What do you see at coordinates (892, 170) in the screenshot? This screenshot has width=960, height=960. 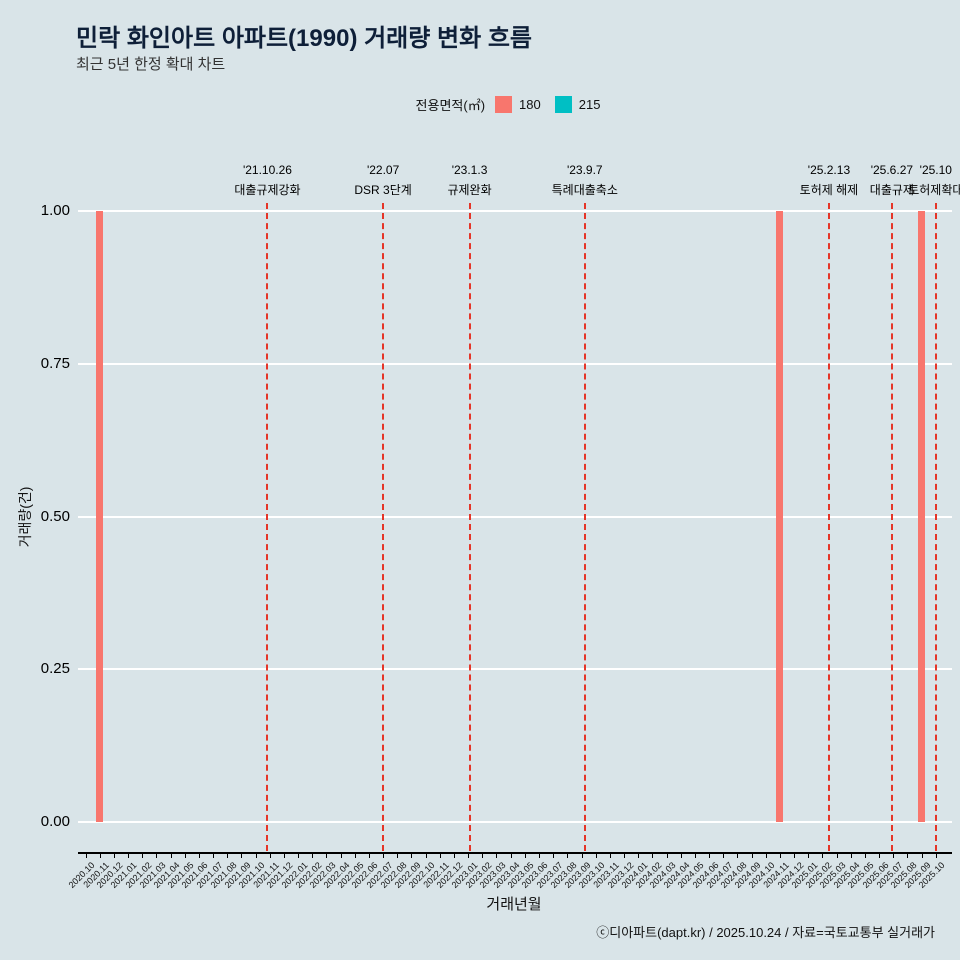 I see `annotation-date: '25.6.27` at bounding box center [892, 170].